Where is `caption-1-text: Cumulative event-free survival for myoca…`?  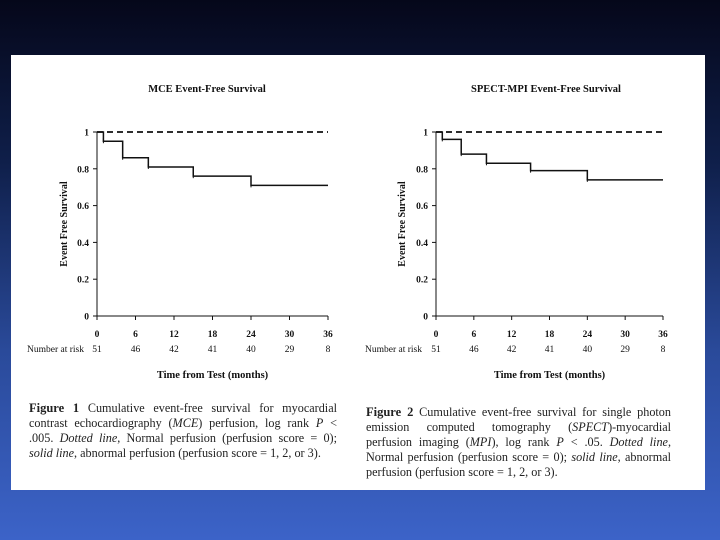
caption-1-text: Cumulative event-free survival for myoca… is located at coordinates (183, 415).